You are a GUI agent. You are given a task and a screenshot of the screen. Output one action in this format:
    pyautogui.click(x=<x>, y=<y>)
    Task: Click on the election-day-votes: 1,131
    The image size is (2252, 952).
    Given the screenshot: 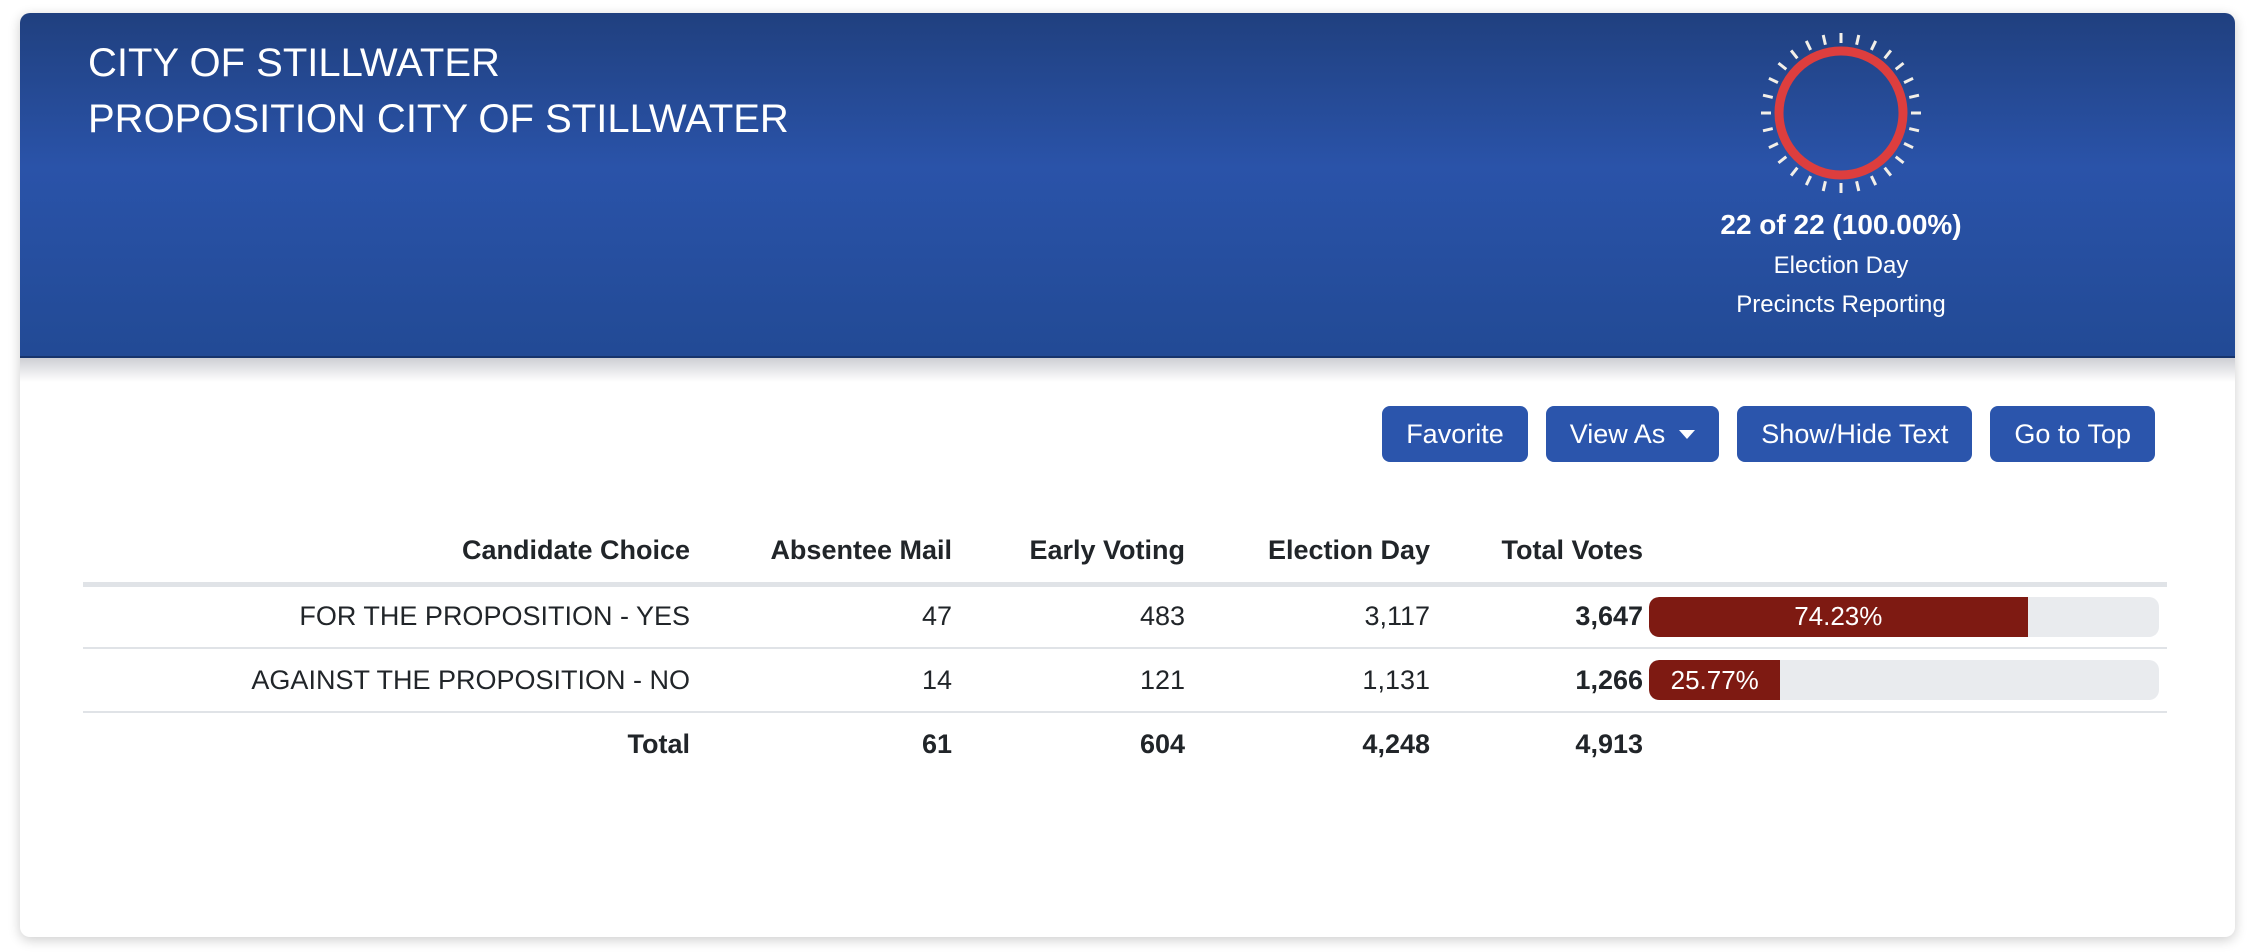 What is the action you would take?
    pyautogui.click(x=1307, y=679)
    